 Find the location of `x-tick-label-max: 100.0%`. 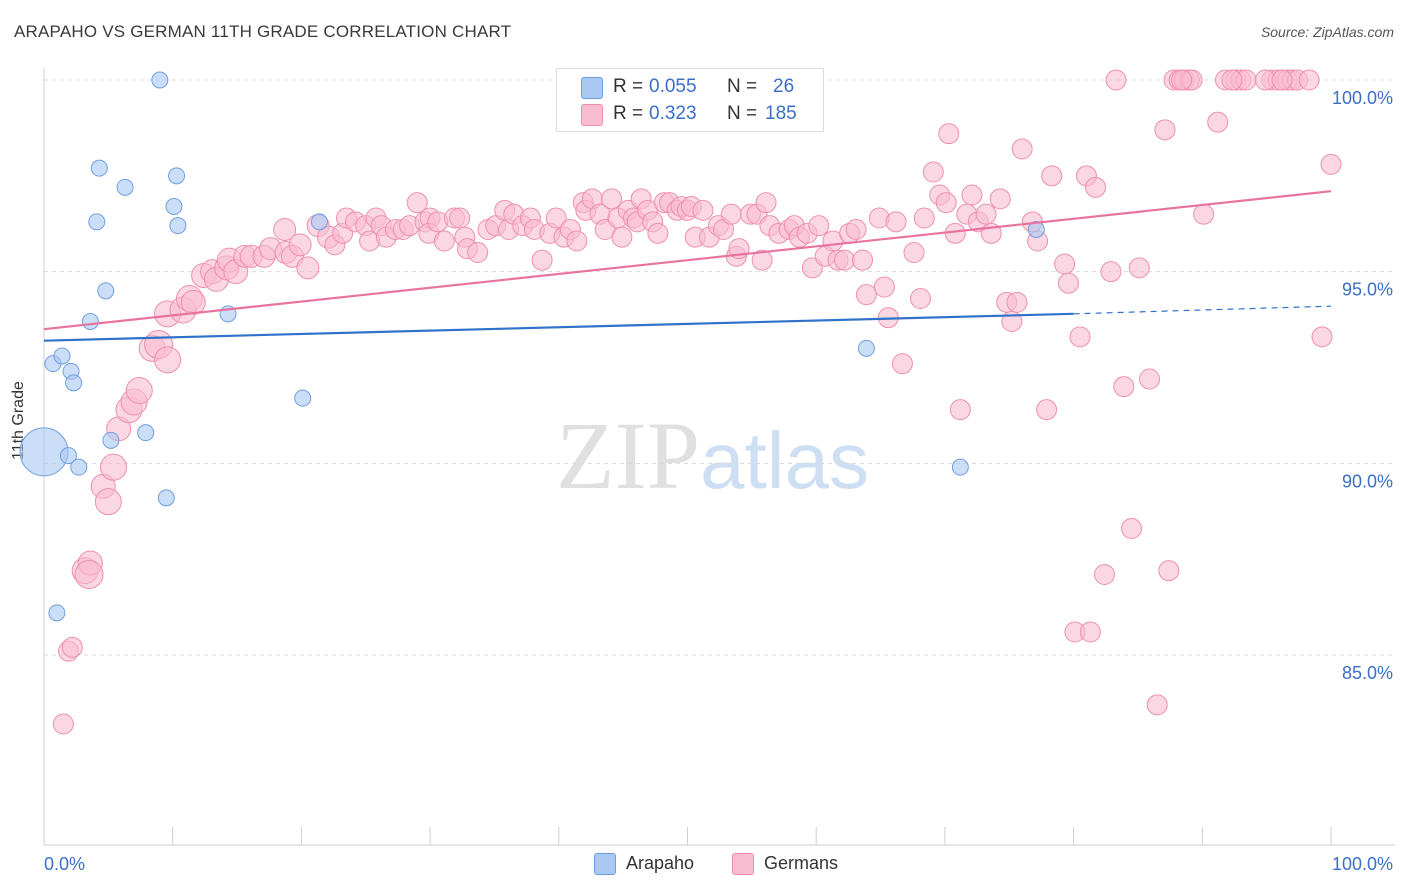

x-tick-label-max: 100.0% is located at coordinates (1362, 864).